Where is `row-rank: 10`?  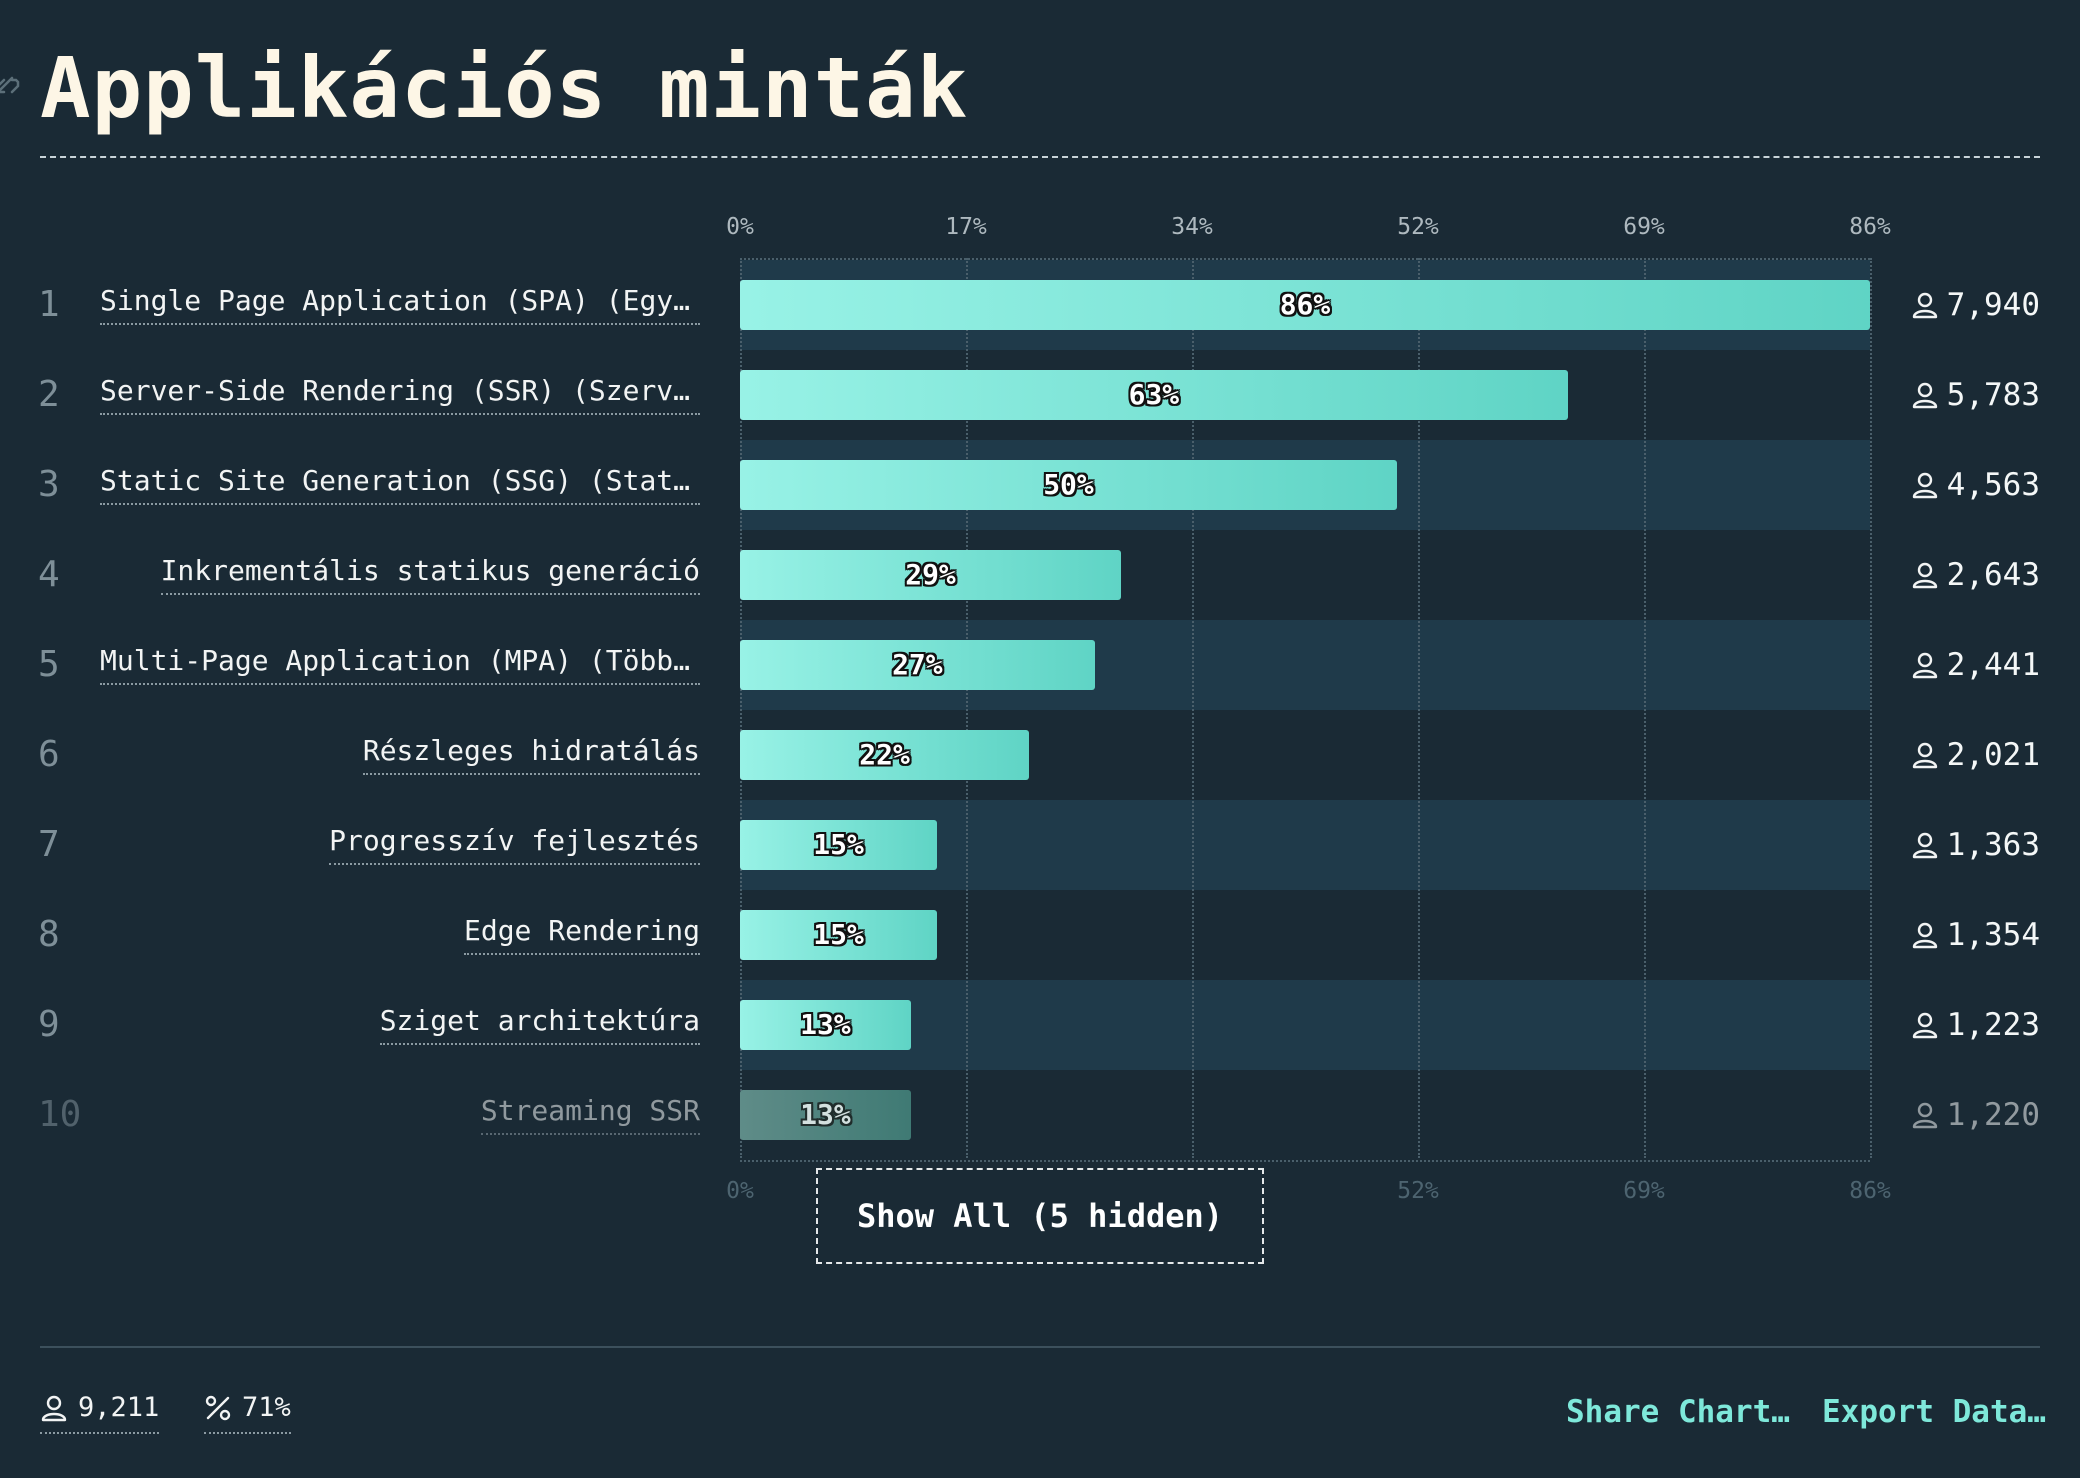 row-rank: 10 is located at coordinates (60, 1114).